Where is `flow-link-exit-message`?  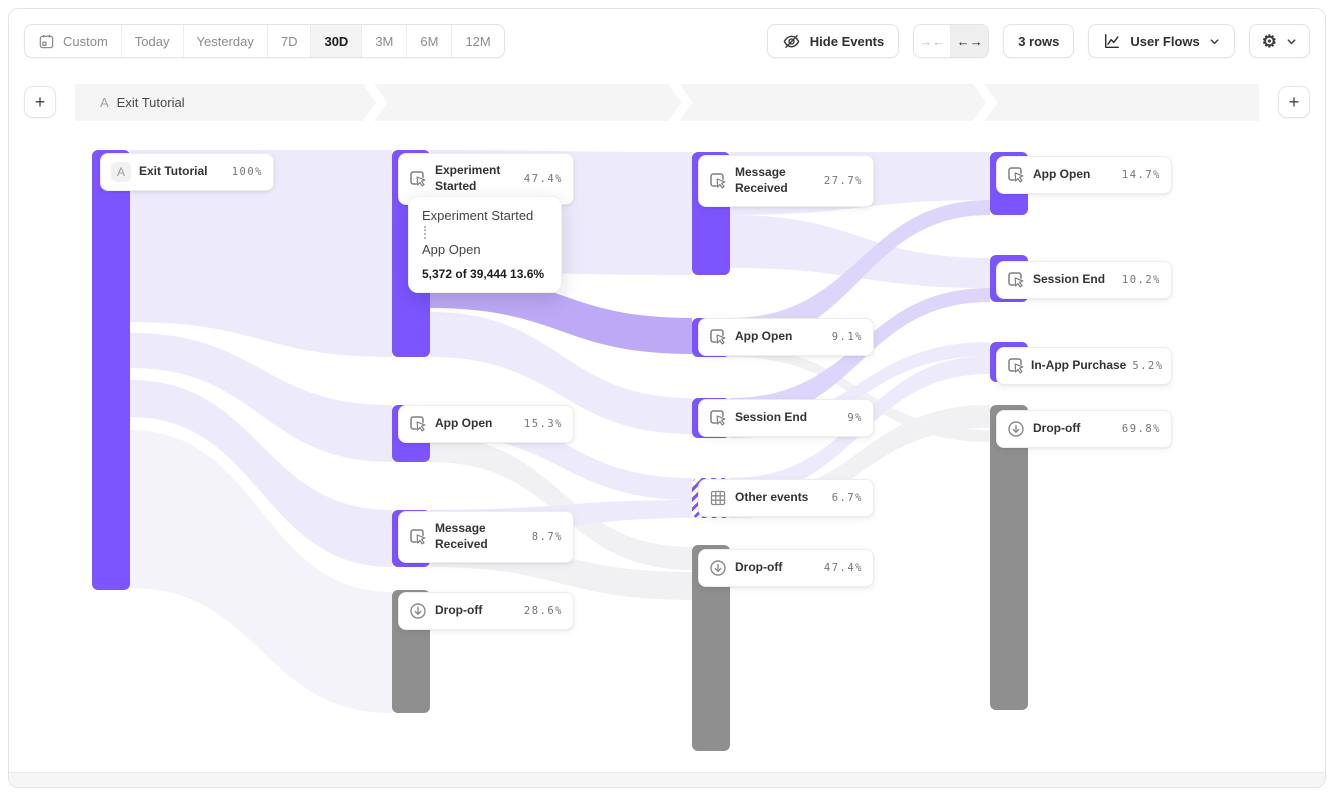 flow-link-exit-message is located at coordinates (261, 473).